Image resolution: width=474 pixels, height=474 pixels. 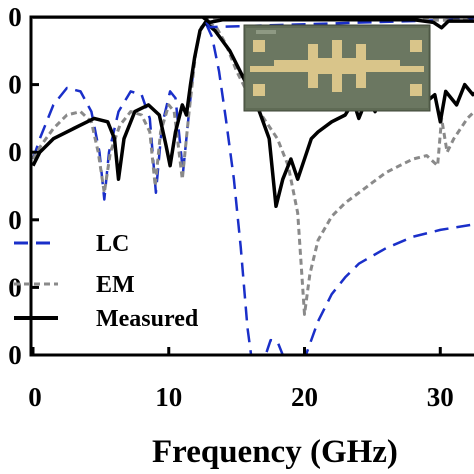 What do you see at coordinates (74, 285) in the screenshot?
I see `legend-entry-em: EM` at bounding box center [74, 285].